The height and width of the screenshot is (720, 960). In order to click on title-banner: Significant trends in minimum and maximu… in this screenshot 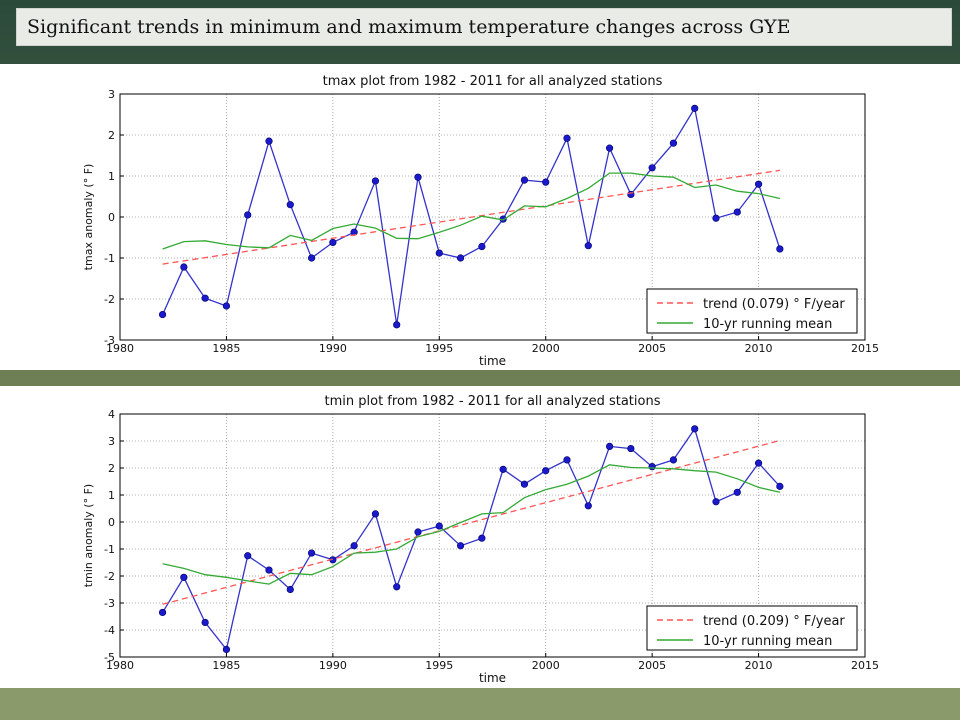, I will do `click(484, 27)`.